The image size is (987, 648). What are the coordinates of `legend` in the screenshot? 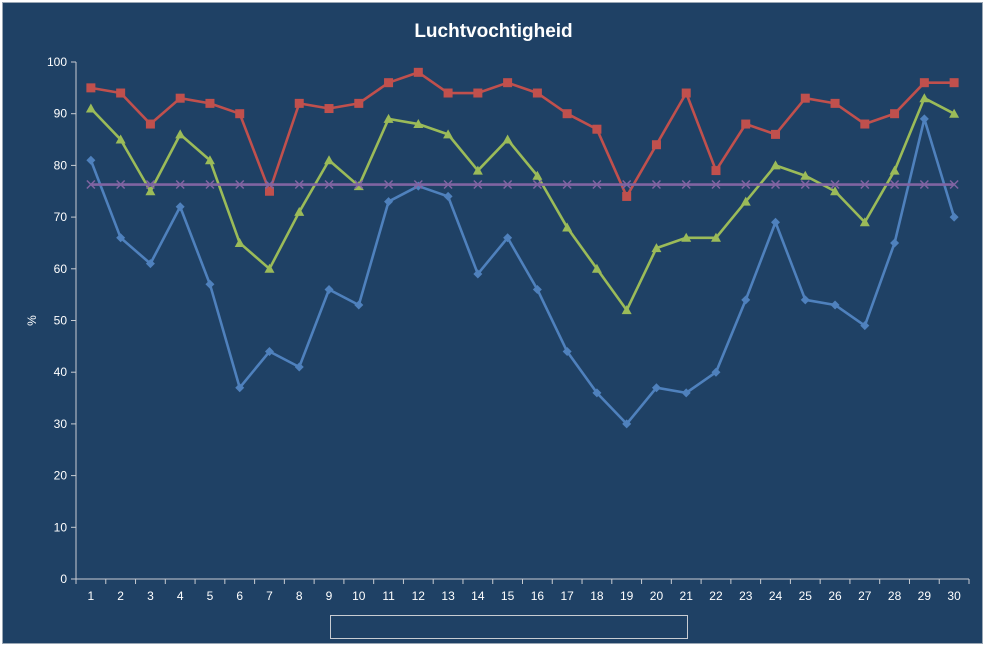 It's located at (509, 627).